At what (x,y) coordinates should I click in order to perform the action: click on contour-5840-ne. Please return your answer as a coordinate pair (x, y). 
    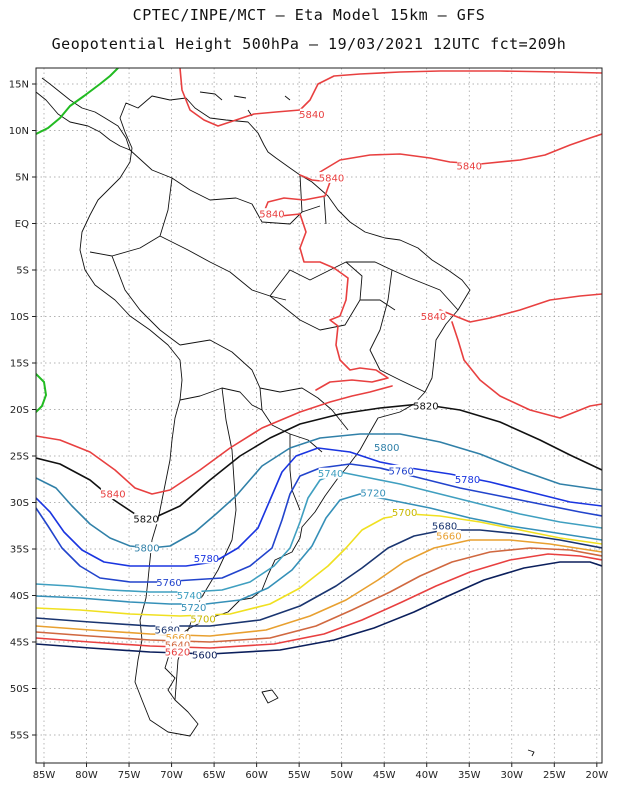
    Looking at the image, I should click on (526, 370).